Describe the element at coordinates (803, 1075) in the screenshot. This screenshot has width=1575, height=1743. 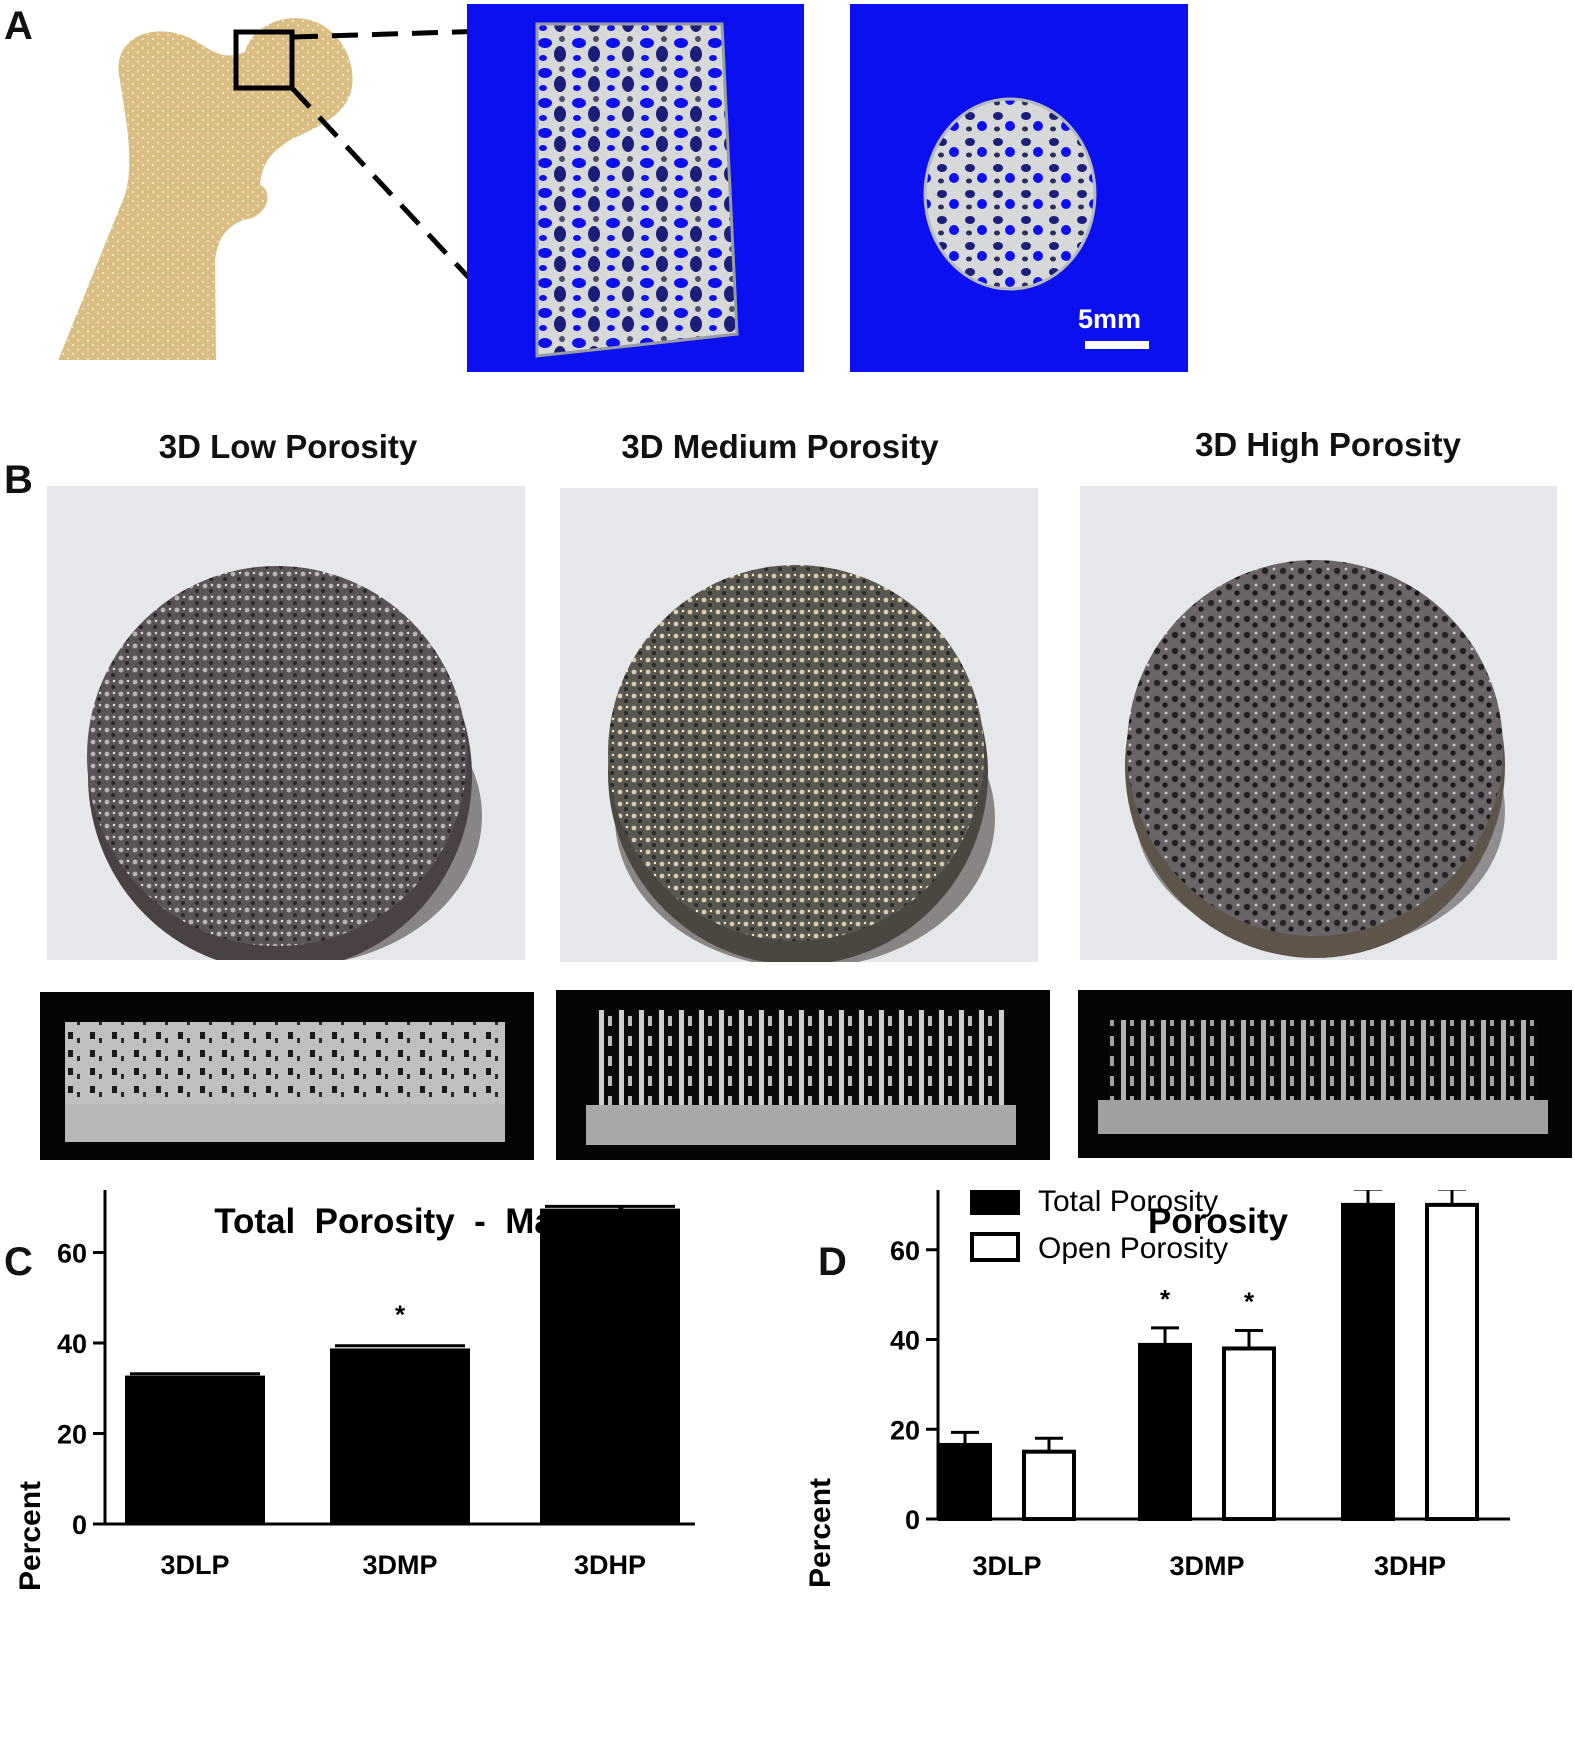
I see `ct-slice-medium-porosity` at that location.